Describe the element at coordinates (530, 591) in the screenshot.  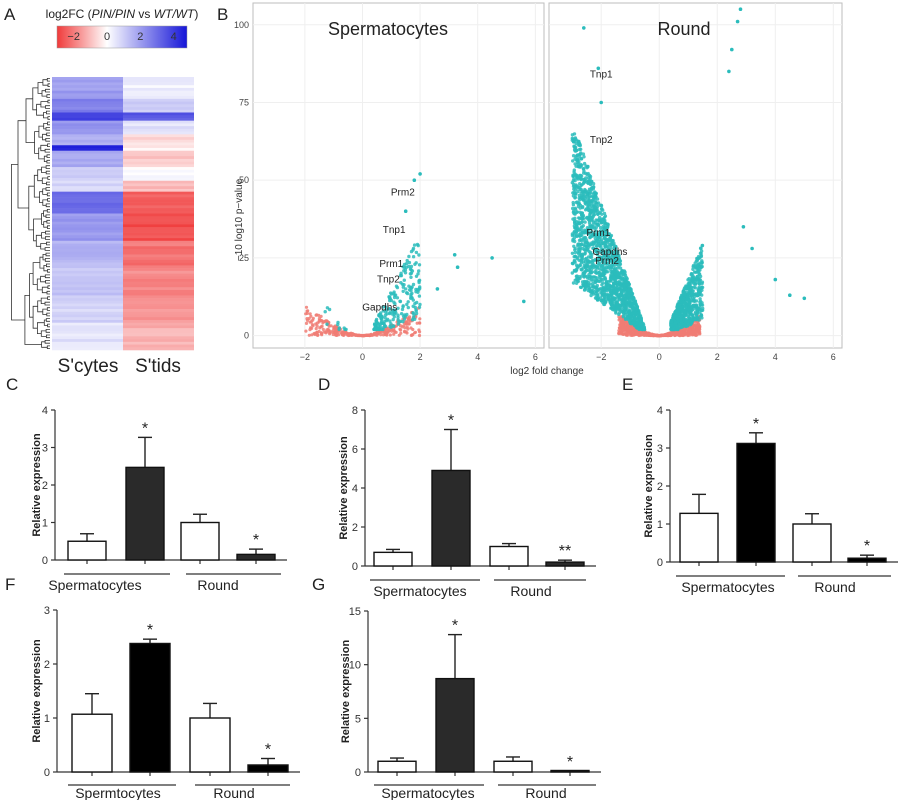
I see `group-label-2: Round` at that location.